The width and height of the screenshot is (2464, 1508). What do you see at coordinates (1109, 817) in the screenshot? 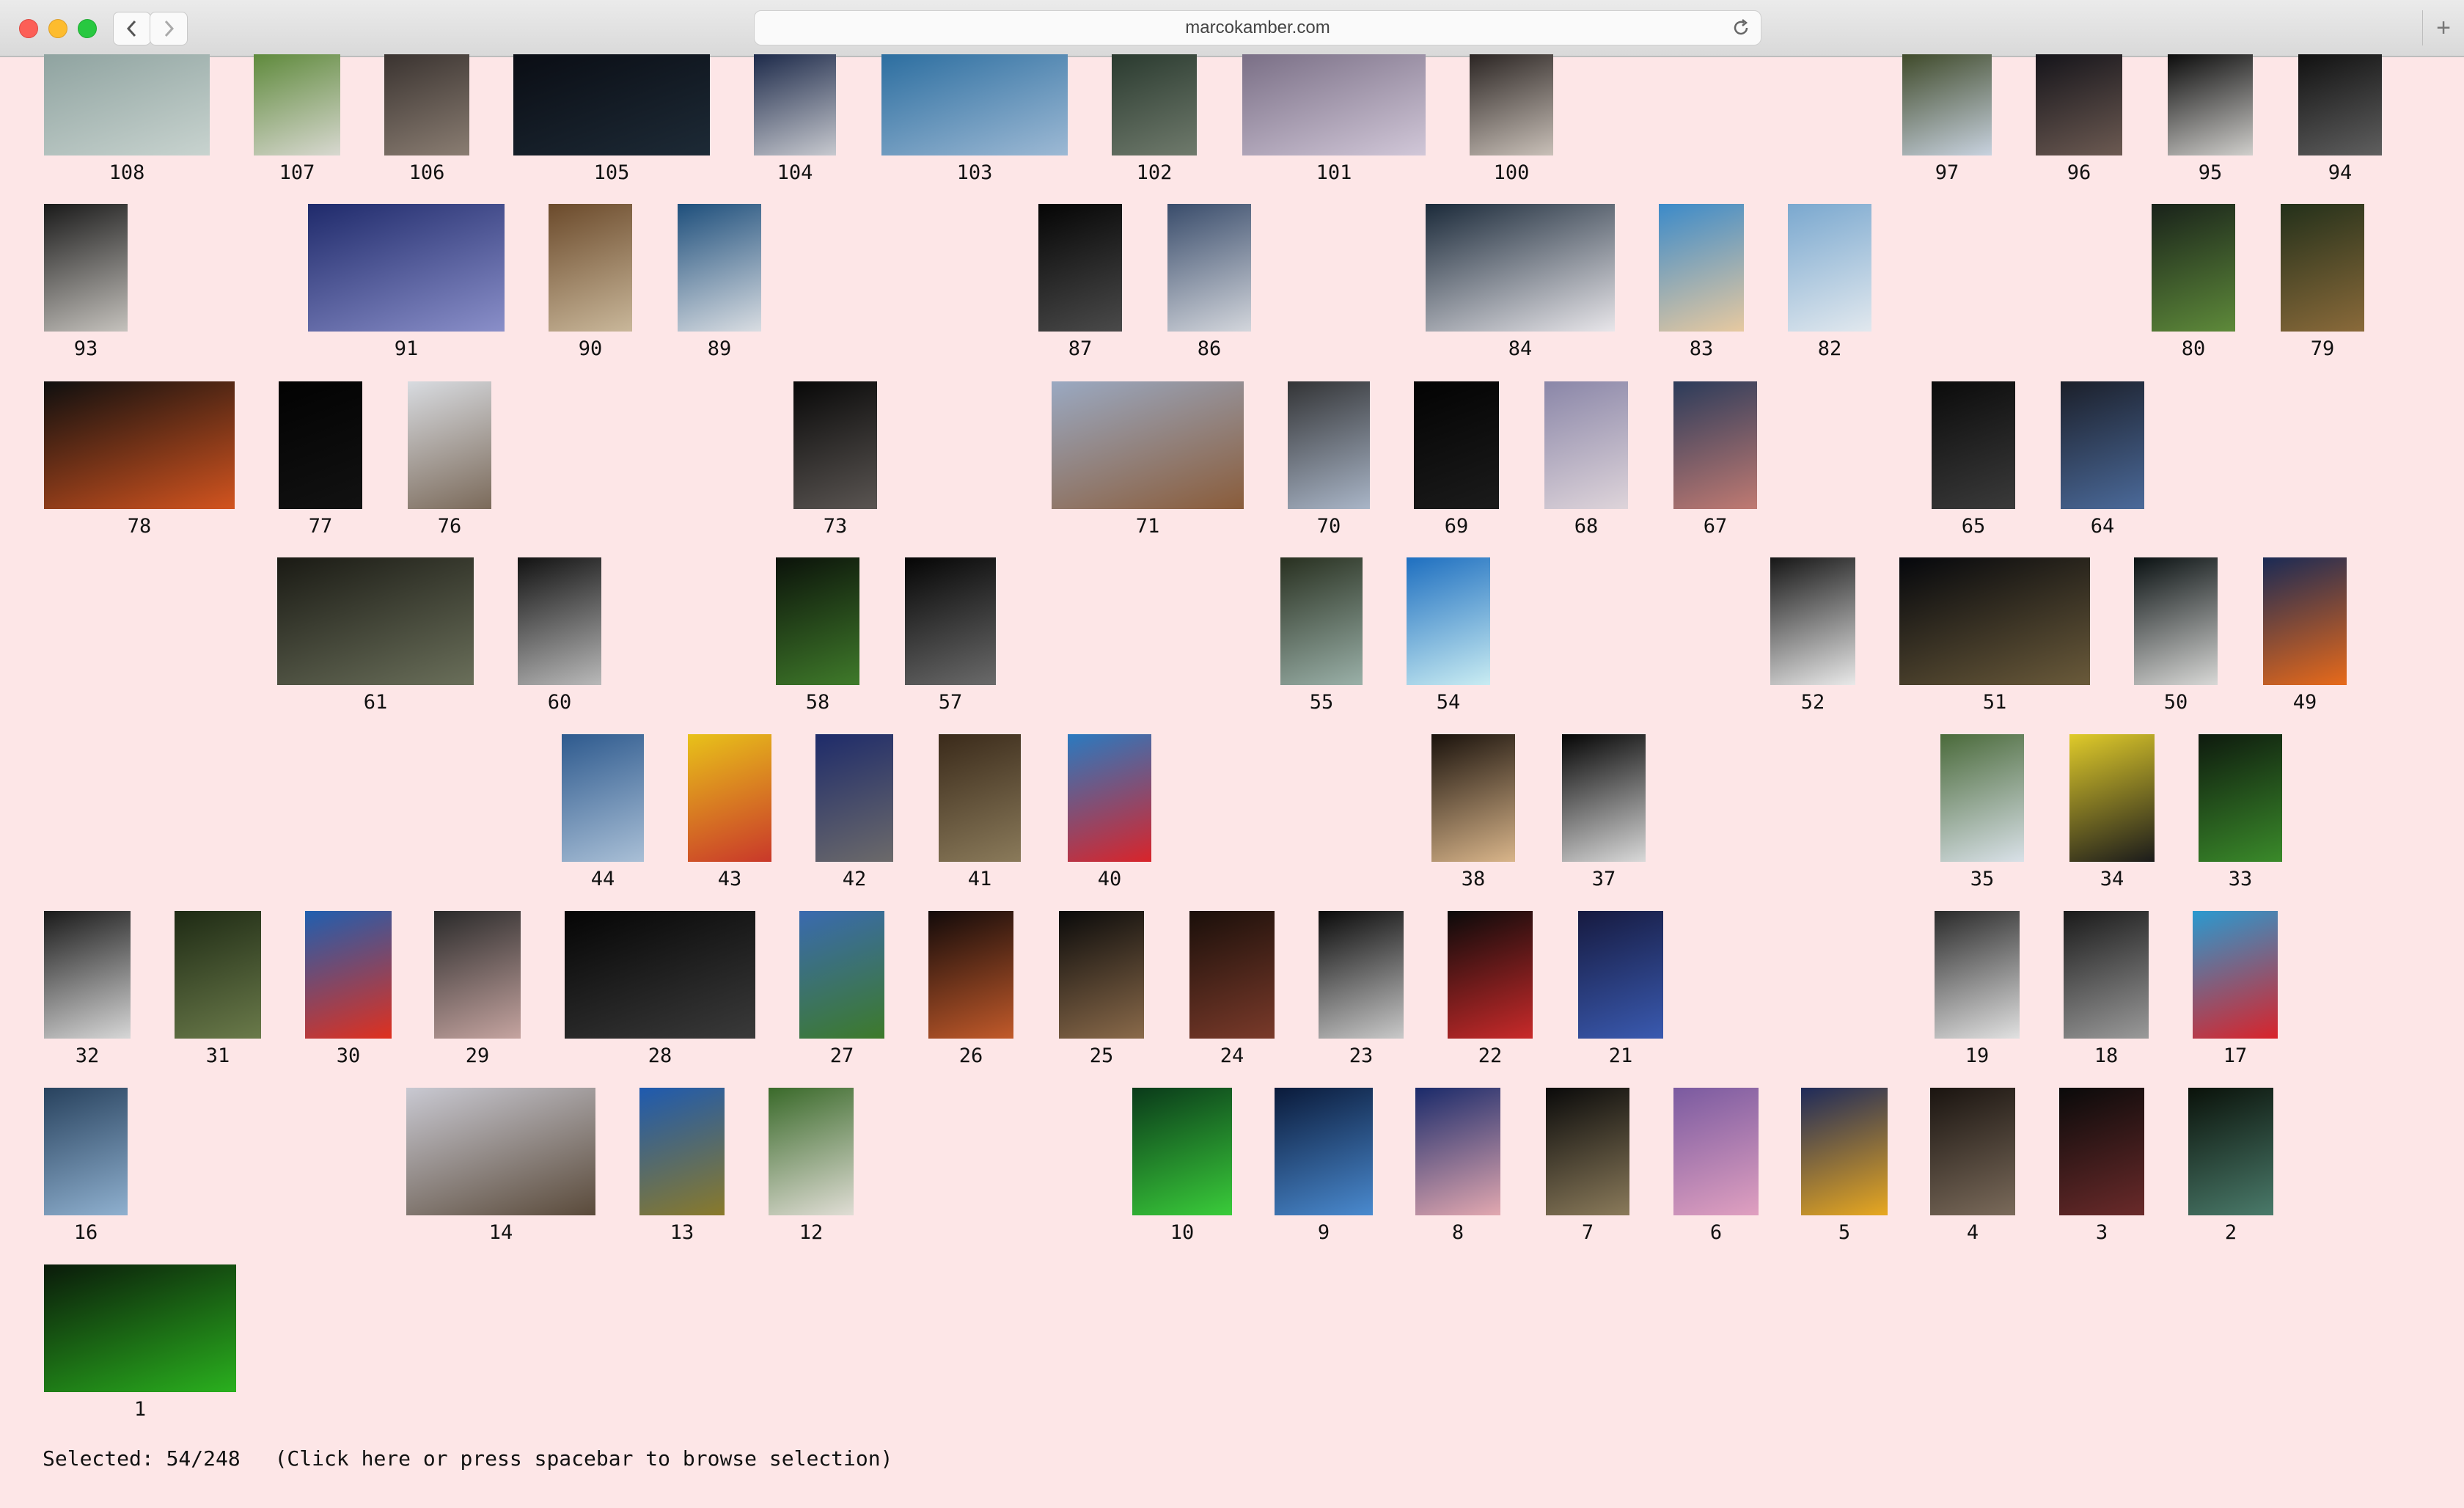
I see `photo-thumbnail: 40` at bounding box center [1109, 817].